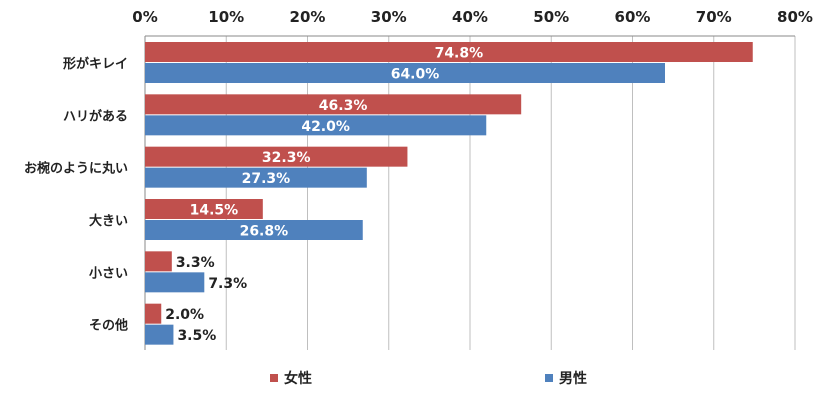  Describe the element at coordinates (195, 263) in the screenshot. I see `data-label: 3.3%` at that location.